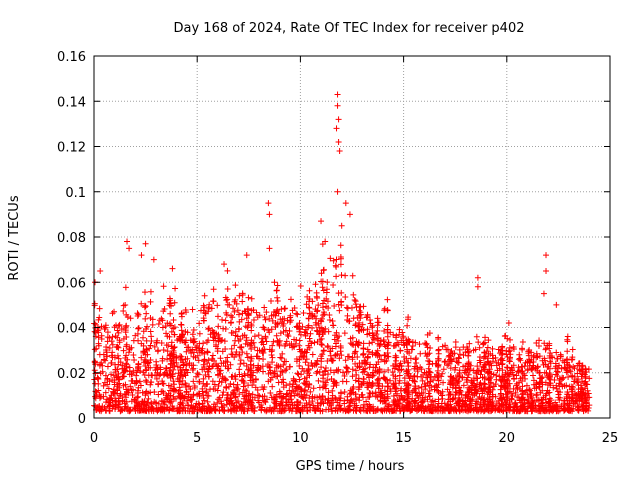  I want to click on y-tick-label: 0.06, so click(71, 283).